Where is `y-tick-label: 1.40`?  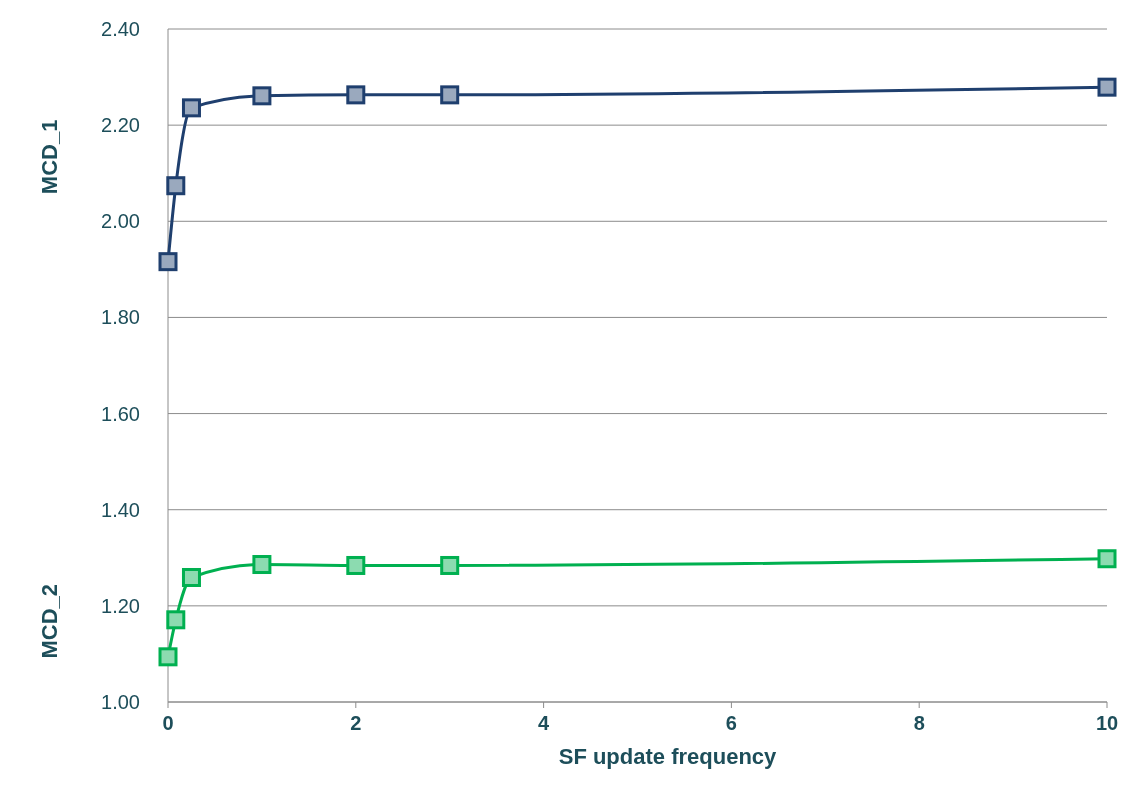 y-tick-label: 1.40 is located at coordinates (120, 509).